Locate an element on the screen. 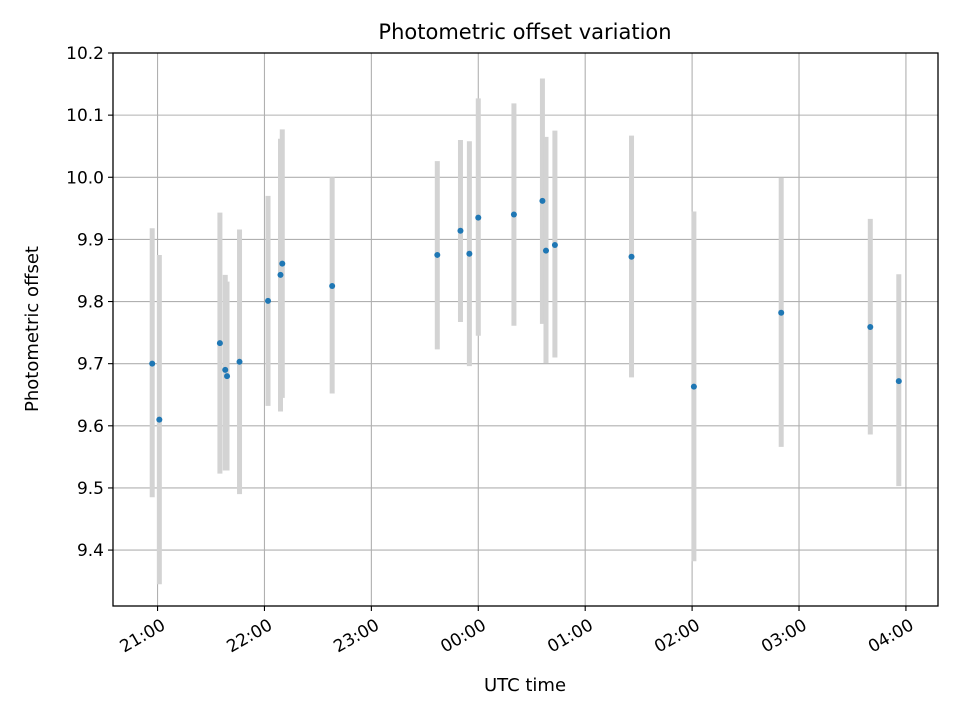  y-tick-label: 9.4 is located at coordinates (90, 551).